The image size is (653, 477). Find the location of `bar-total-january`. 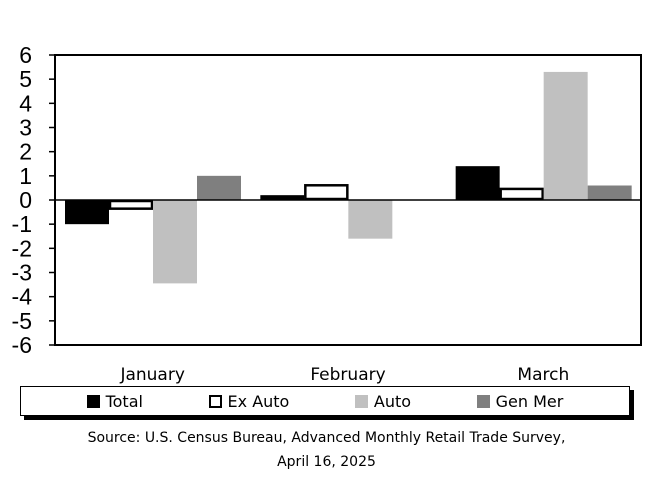

bar-total-january is located at coordinates (87, 212).